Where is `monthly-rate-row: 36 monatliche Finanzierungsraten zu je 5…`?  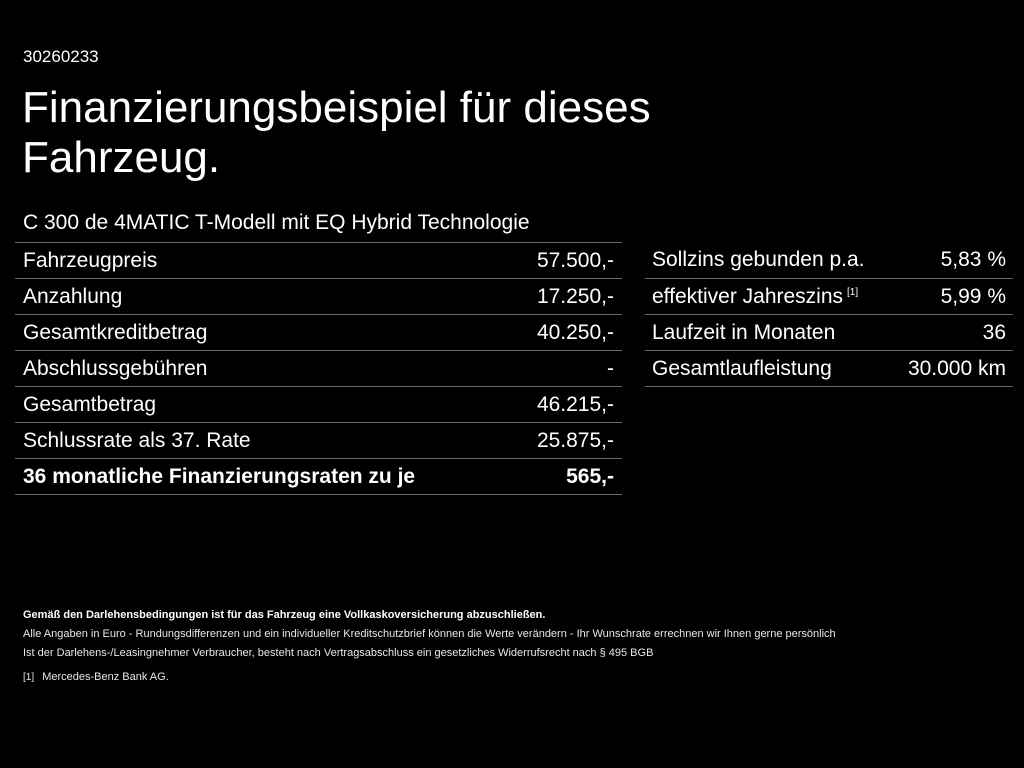
monthly-rate-row: 36 monatliche Finanzierungsraten zu je 5… is located at coordinates (318, 477).